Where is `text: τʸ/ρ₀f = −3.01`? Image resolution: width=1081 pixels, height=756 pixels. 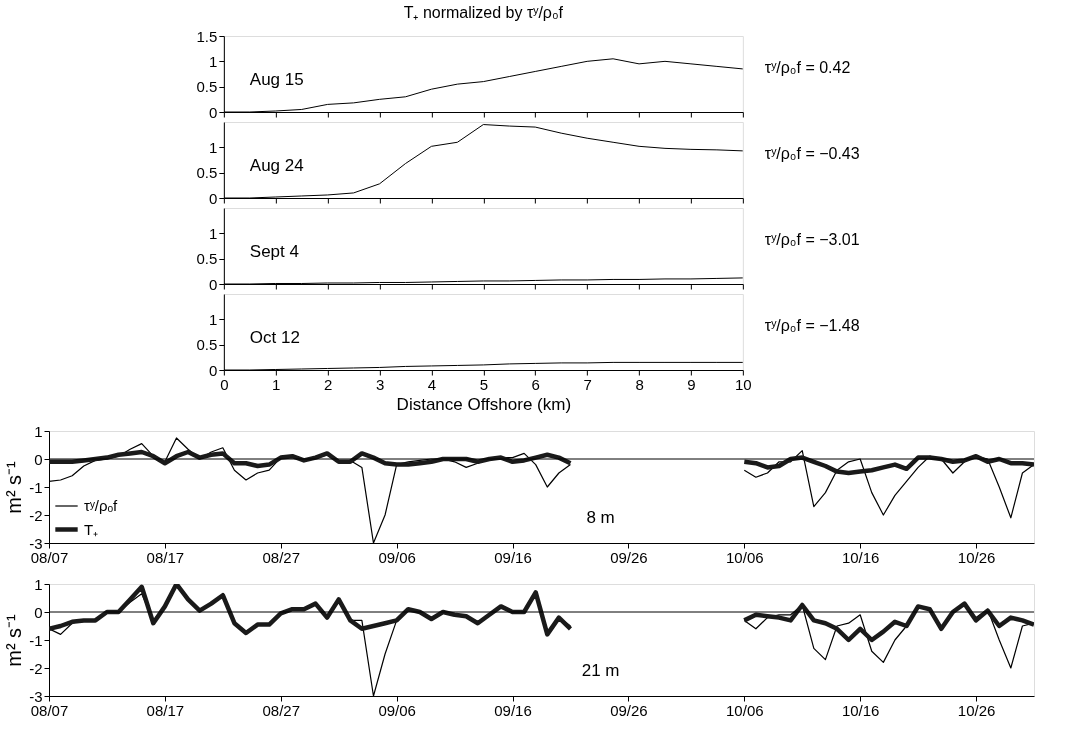 text: τʸ/ρ₀f = −3.01 is located at coordinates (812, 239).